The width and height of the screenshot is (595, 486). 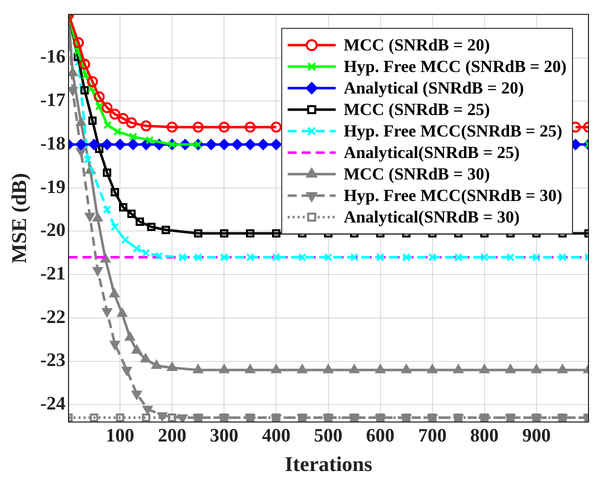 What do you see at coordinates (53, 404) in the screenshot?
I see `y-tick-label: -24` at bounding box center [53, 404].